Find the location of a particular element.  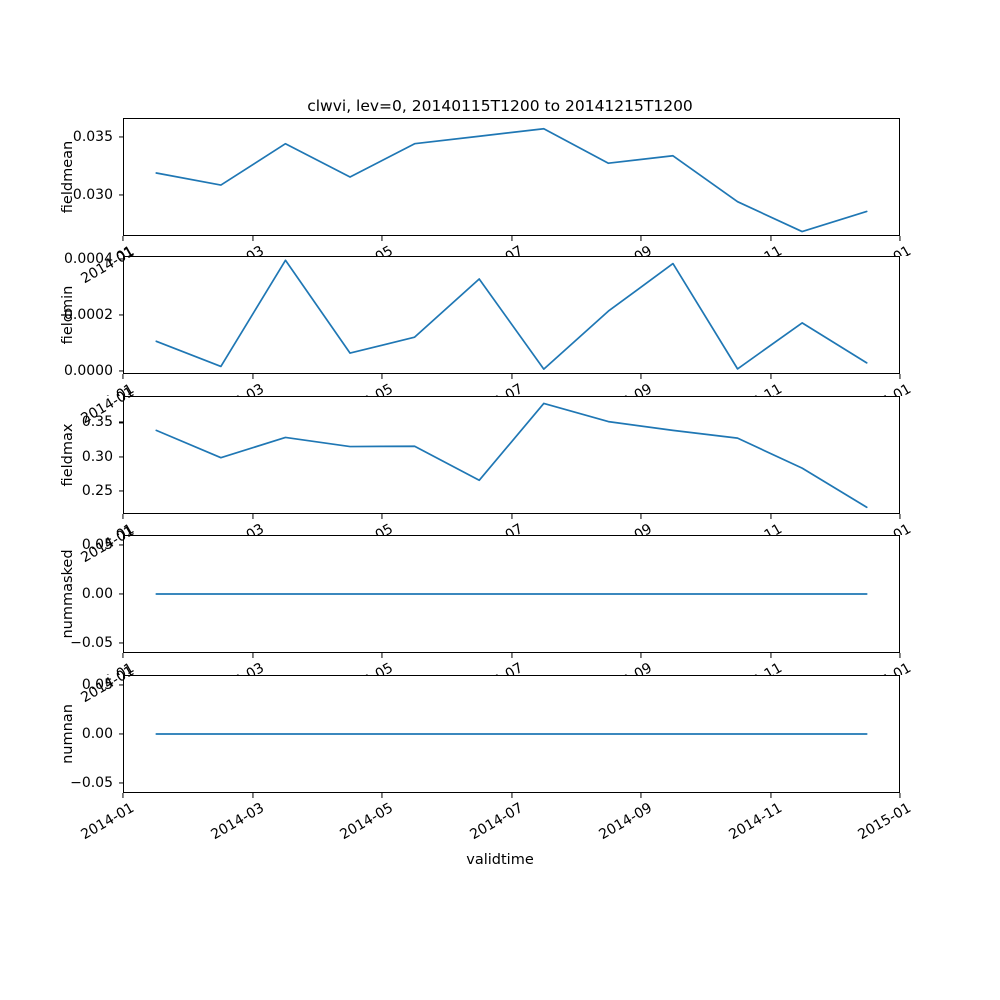

series-line-fieldmin is located at coordinates (511, 315).